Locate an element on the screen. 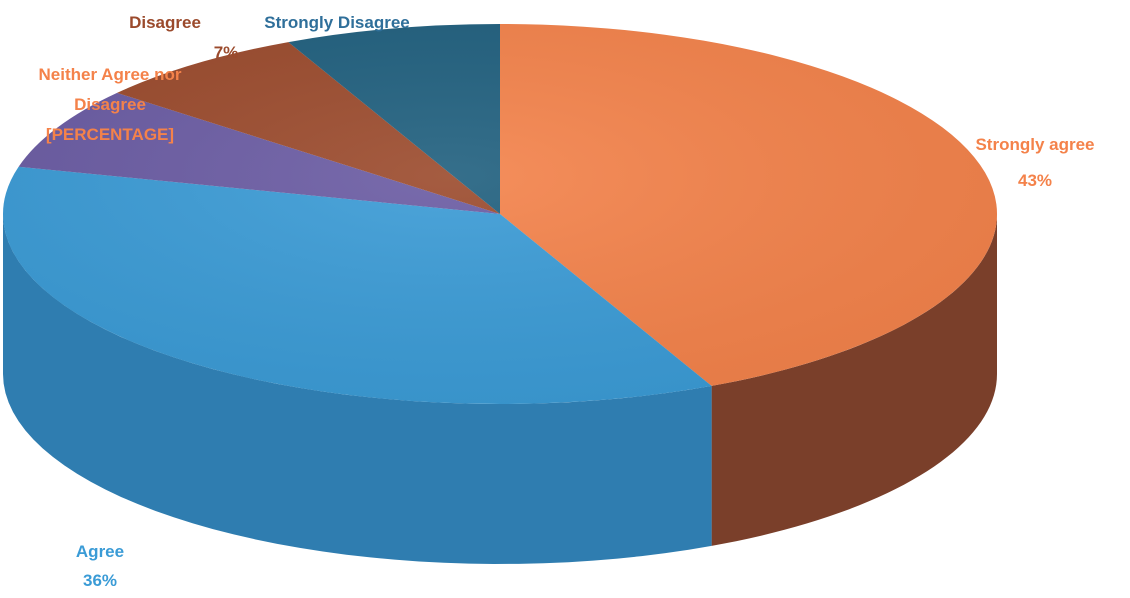 This screenshot has width=1130, height=598. slice-label-neither-line1: Neither Agree nor is located at coordinates (110, 74).